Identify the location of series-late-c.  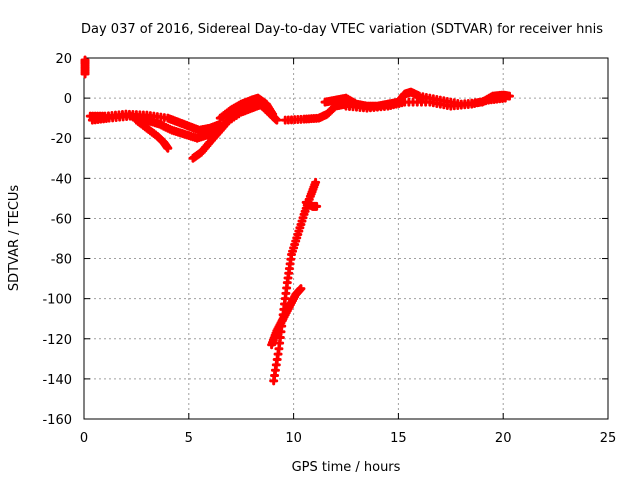
(425, 103).